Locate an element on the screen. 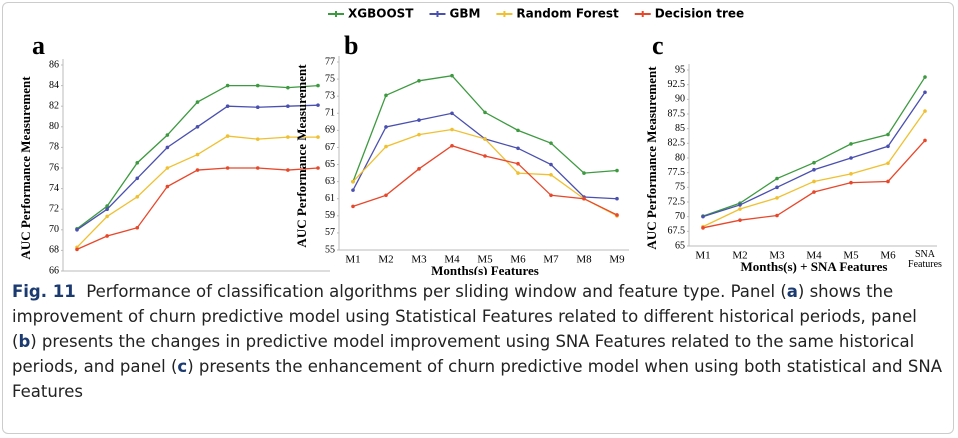 The width and height of the screenshot is (958, 438). y-tick-label: 67 is located at coordinates (330, 147).